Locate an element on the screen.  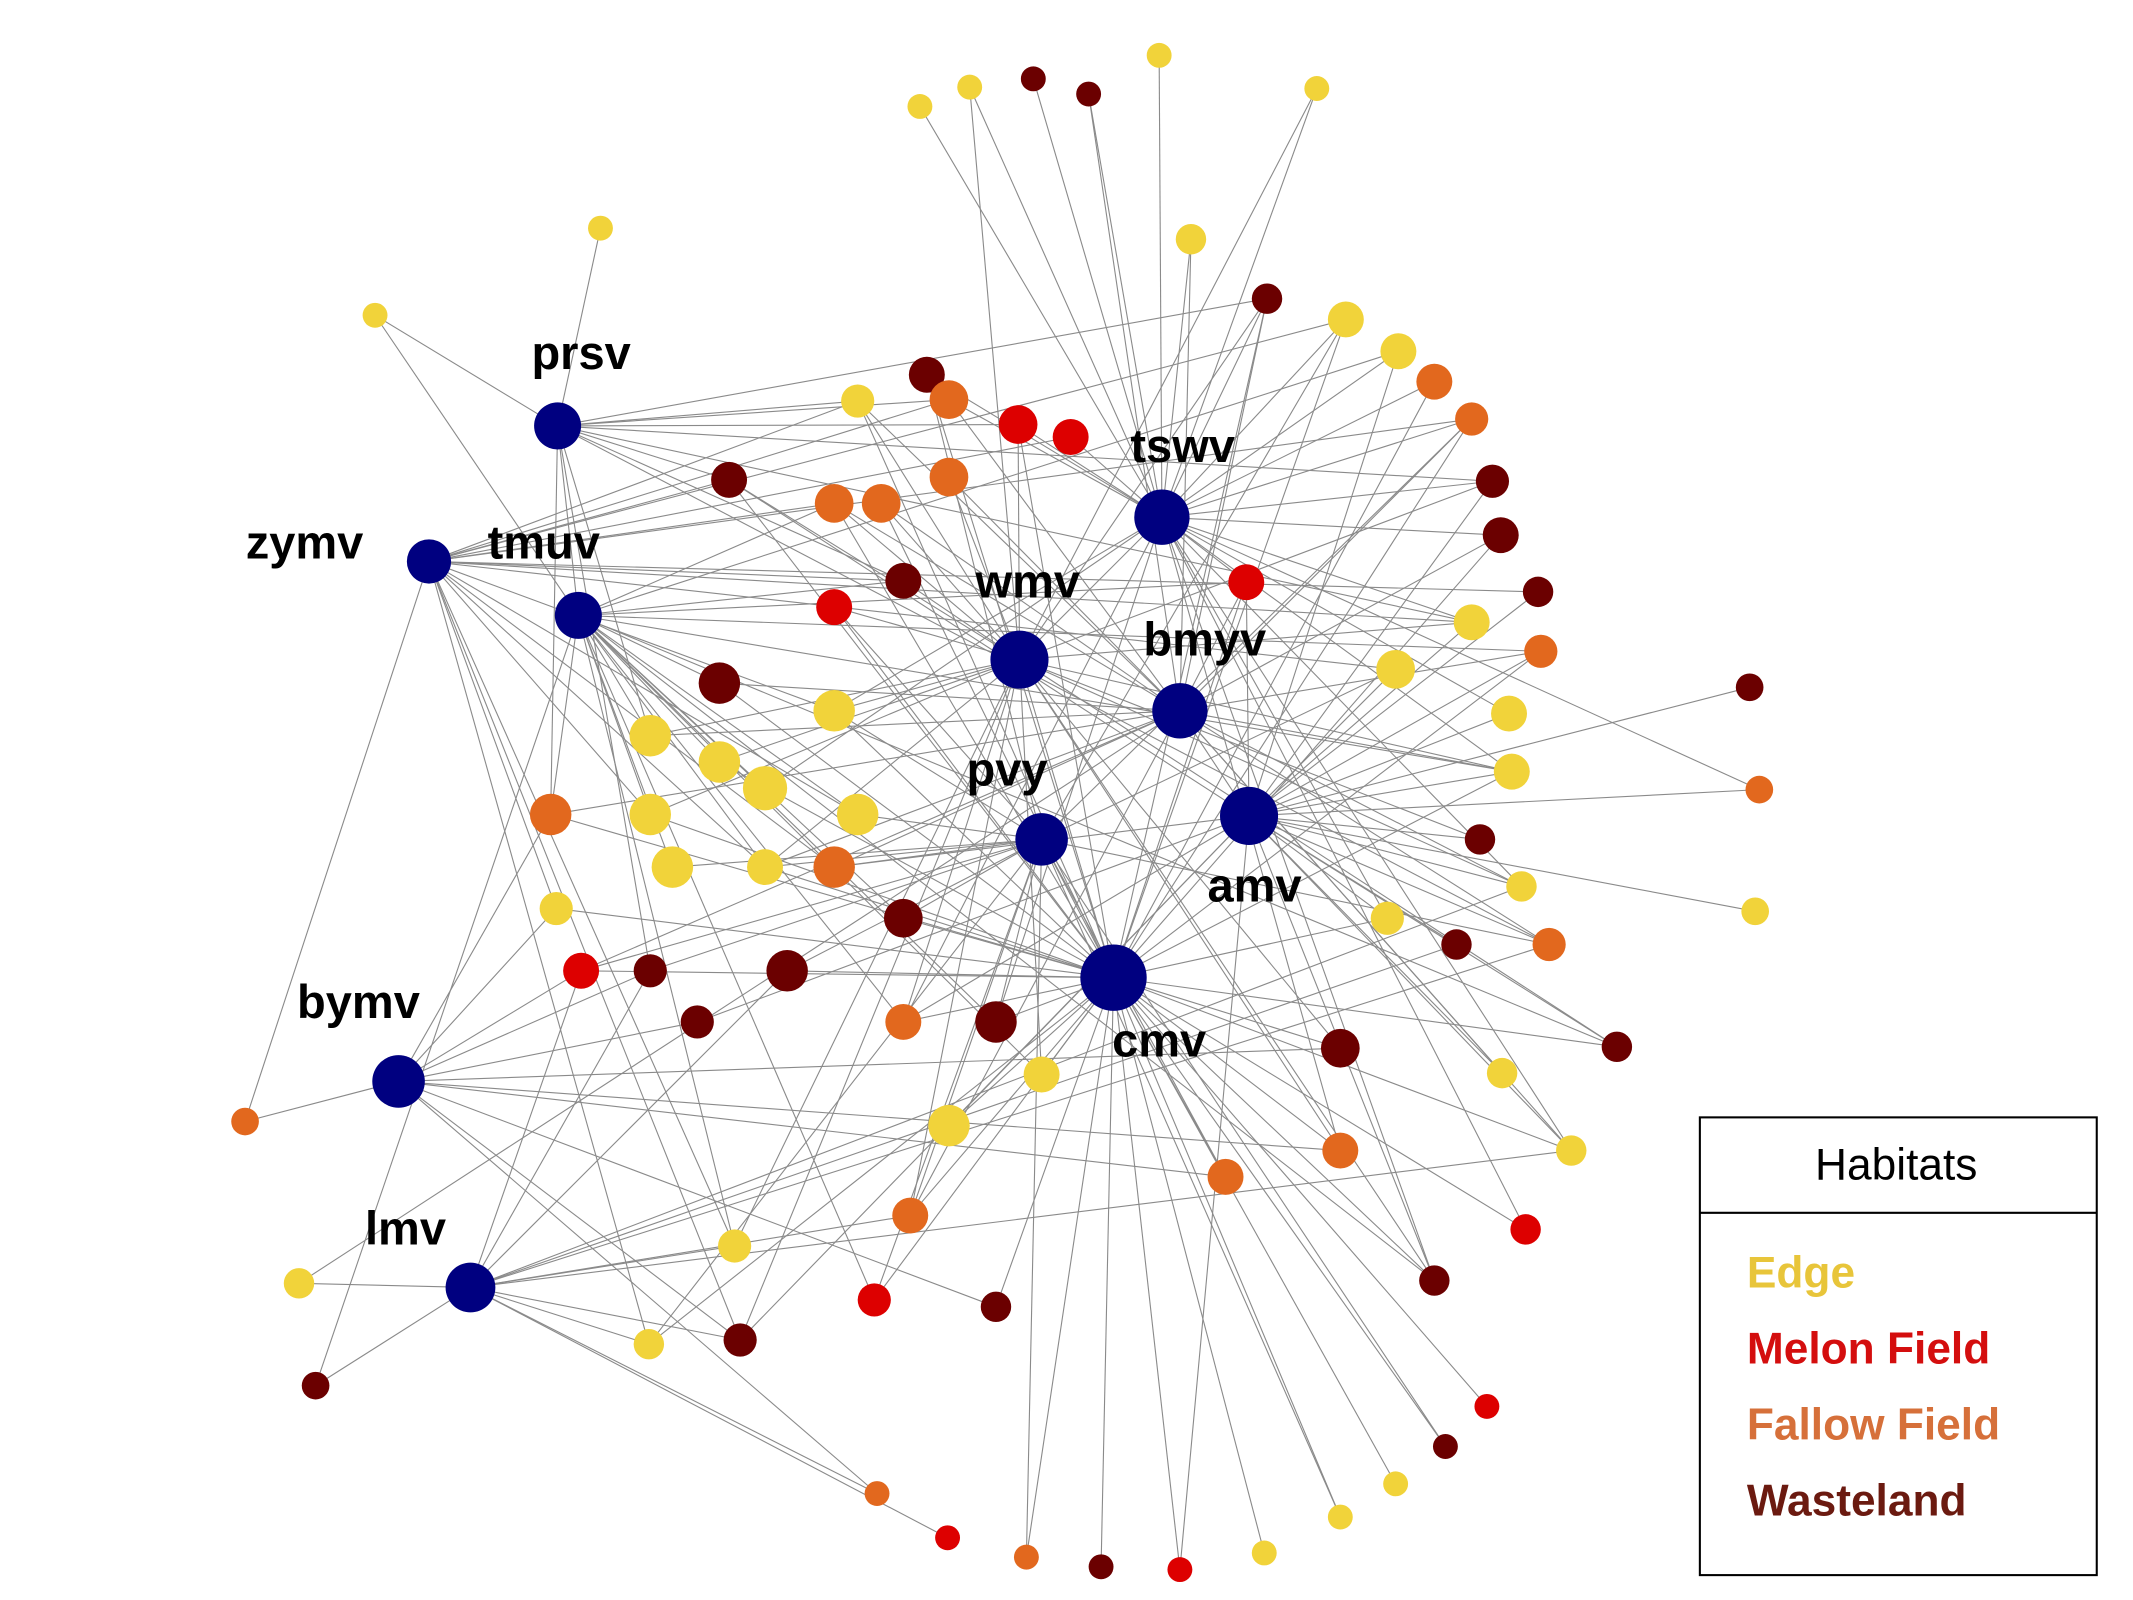
virus-label: prsv is located at coordinates (580, 352).